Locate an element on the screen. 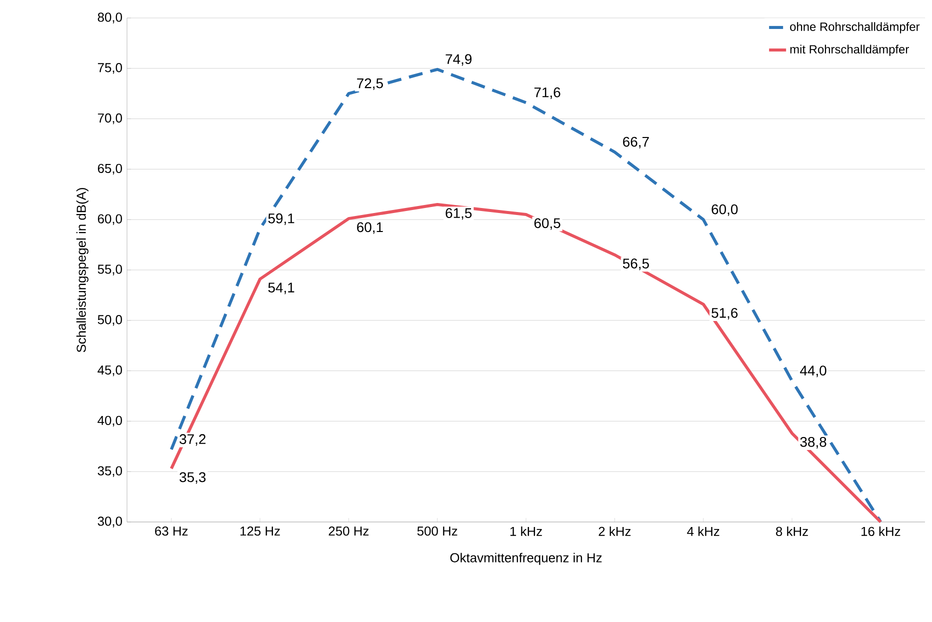 This screenshot has height=622, width=932. x-tick-label: 125 Hz is located at coordinates (260, 531).